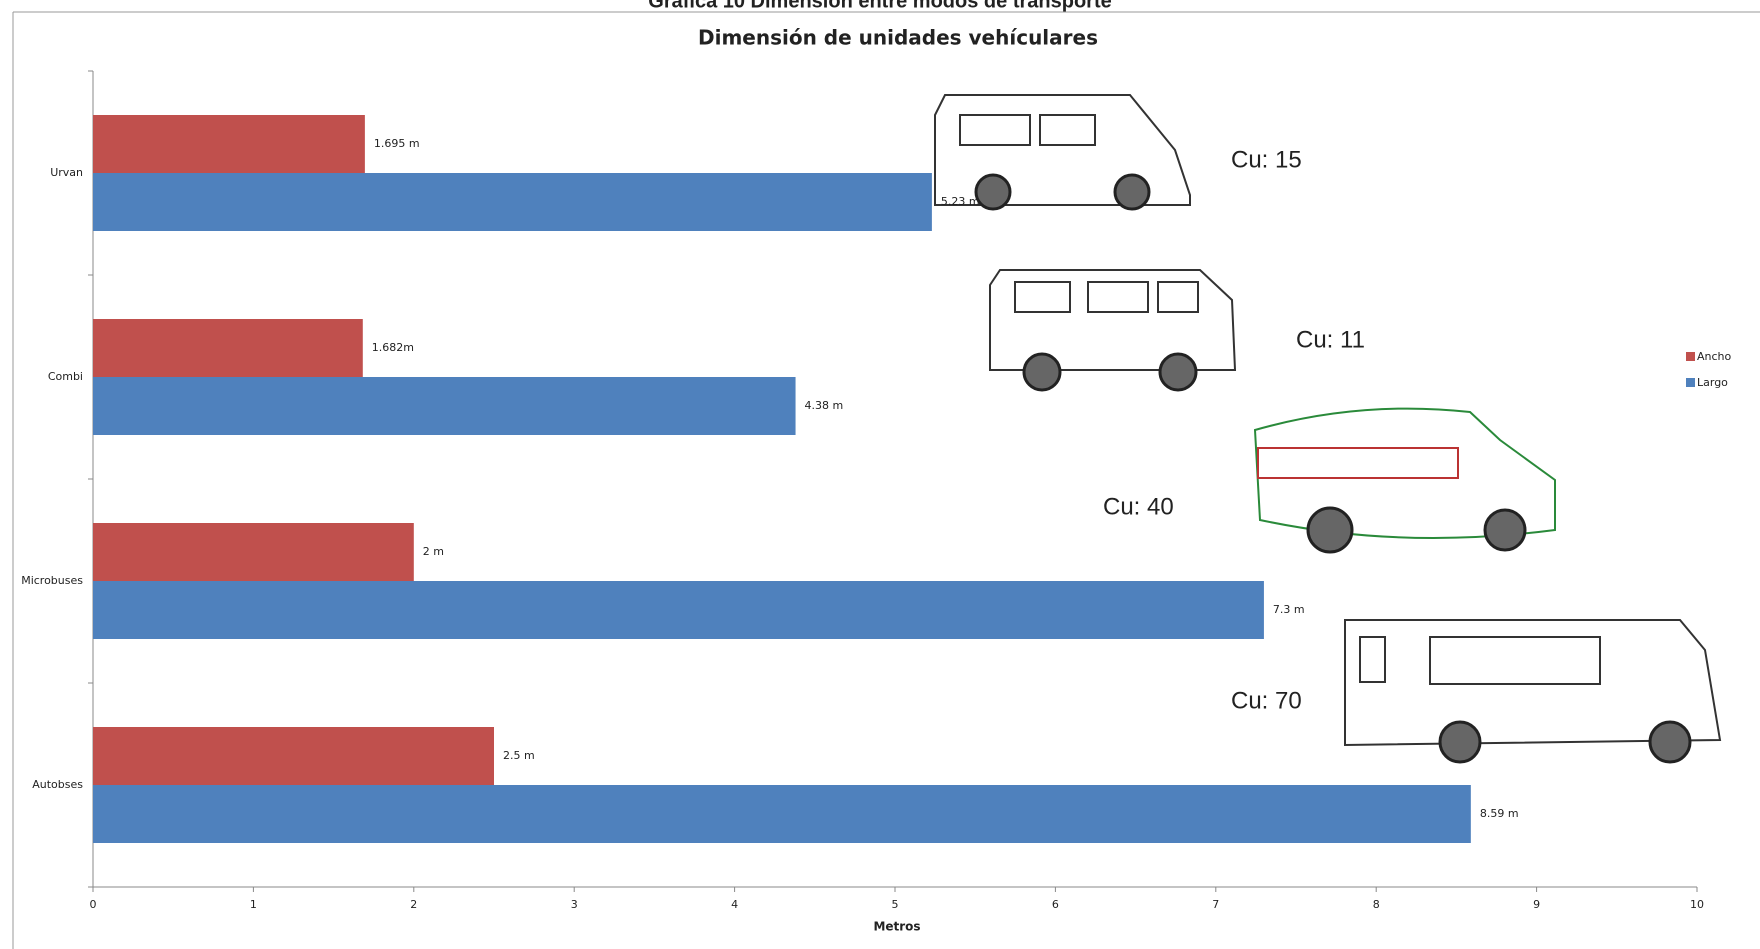 The width and height of the screenshot is (1760, 949). I want to click on x-tick-label: 0, so click(93, 904).